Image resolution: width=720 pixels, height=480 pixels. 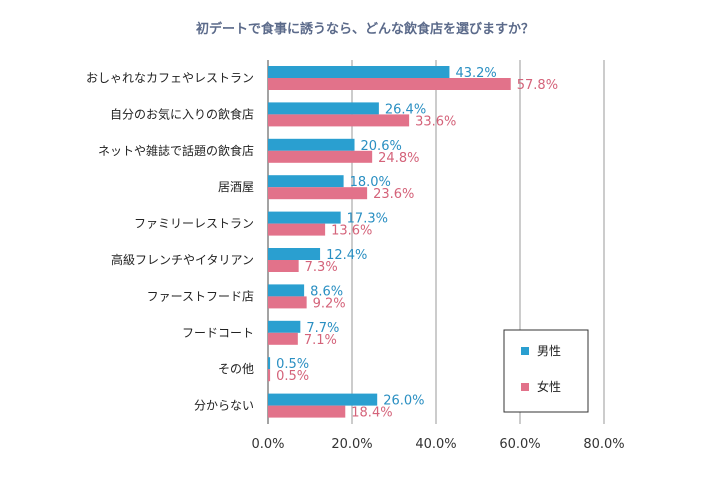 I want to click on category-label: おしゃれなカフェやレストラン, so click(x=170, y=78).